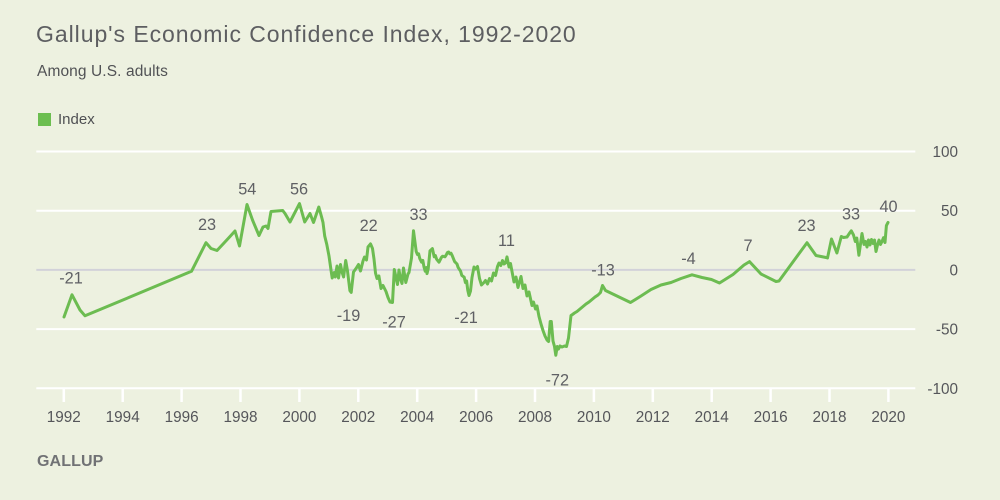  I want to click on svg-text: 11, so click(506, 241).